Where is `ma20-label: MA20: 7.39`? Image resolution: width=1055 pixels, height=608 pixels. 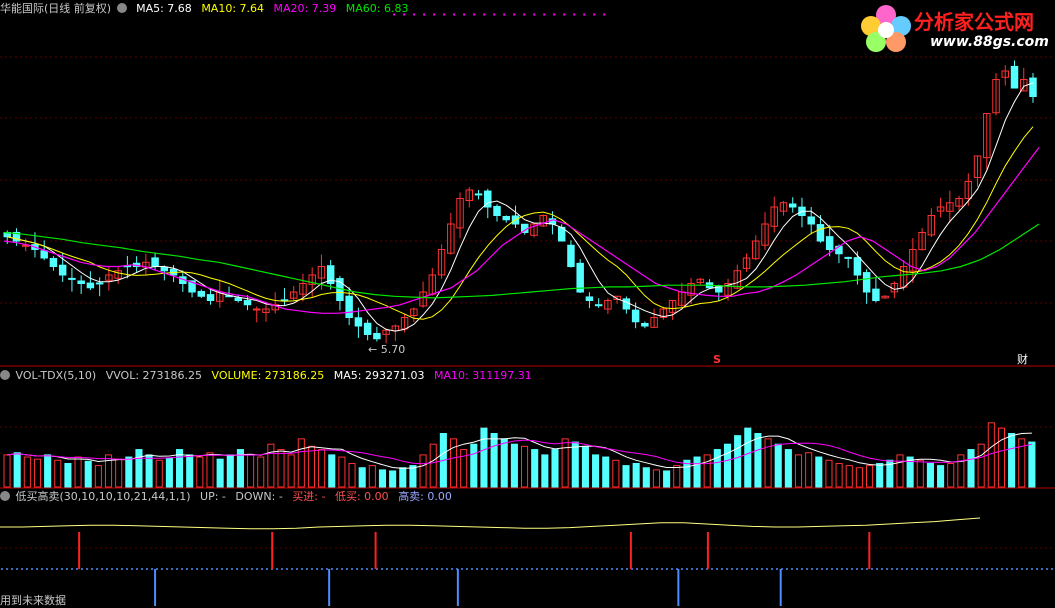 ma20-label: MA20: 7.39 is located at coordinates (305, 8).